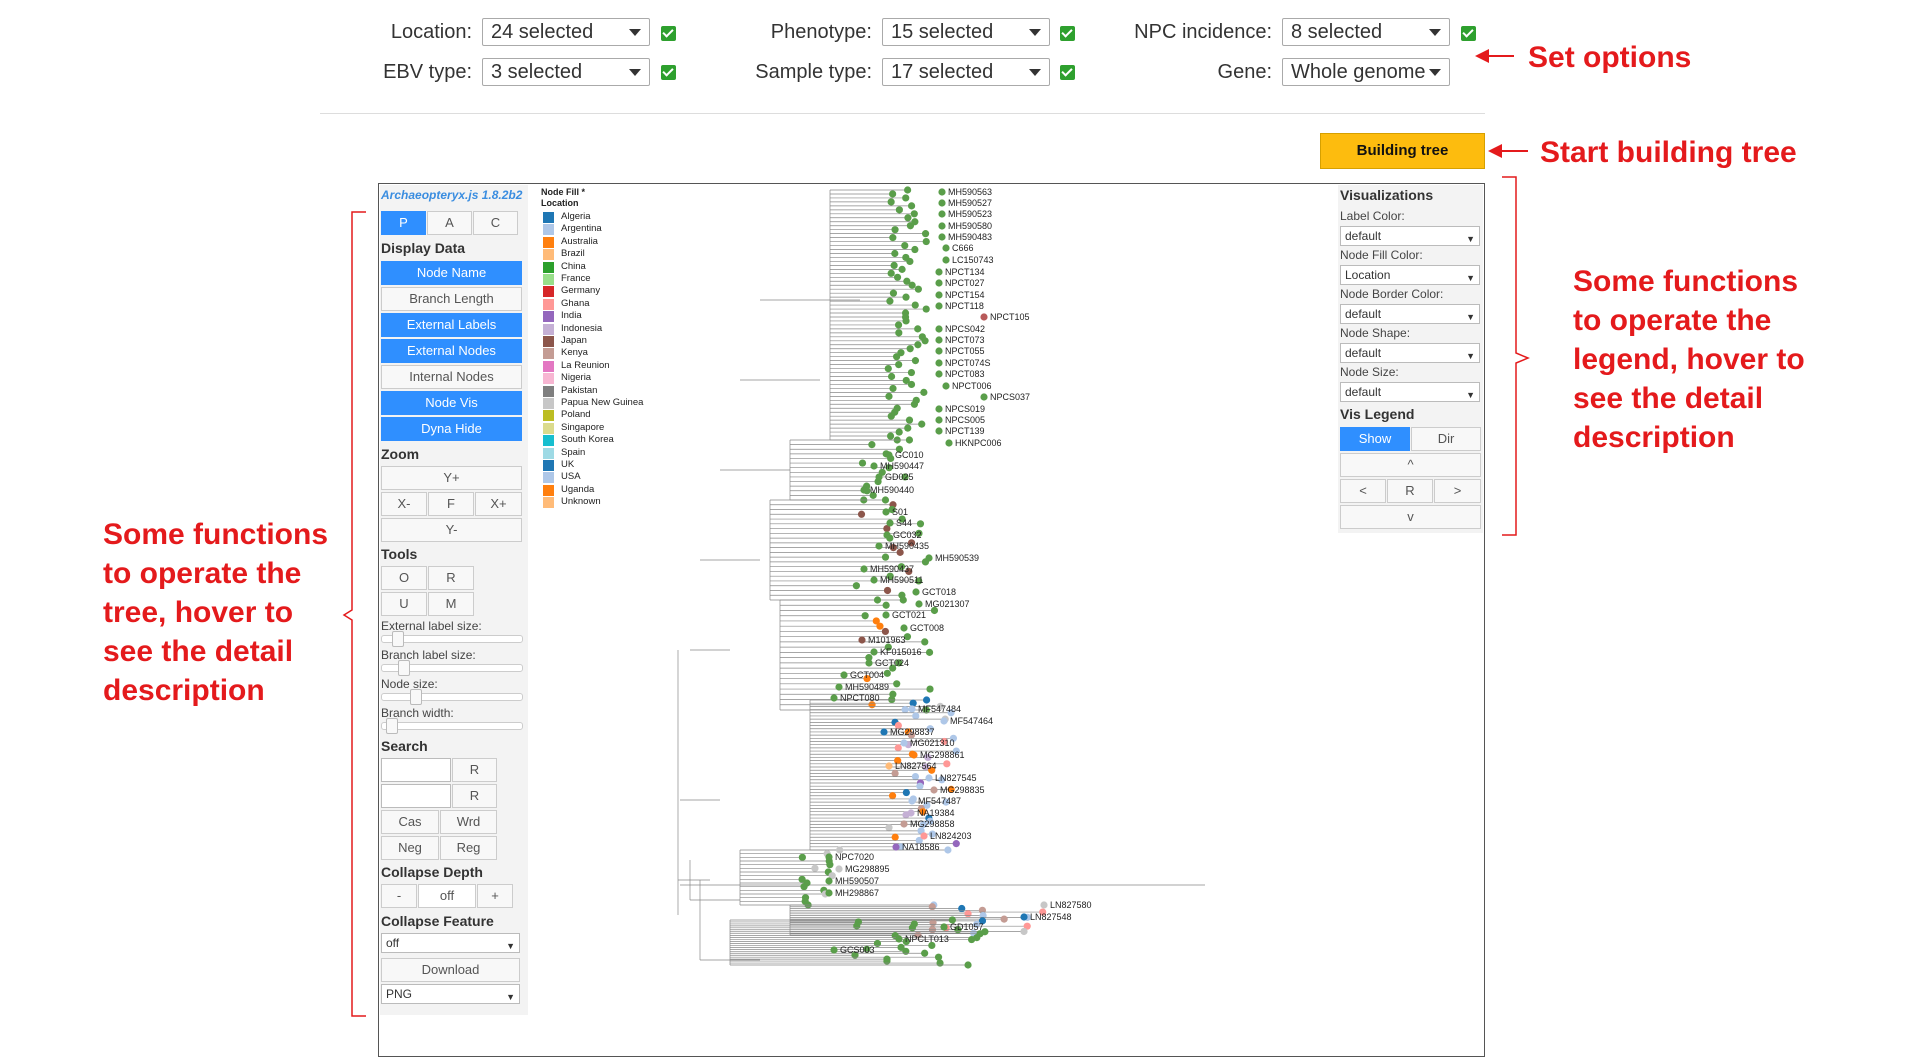  I want to click on search-regex-button: Reg, so click(468, 848).